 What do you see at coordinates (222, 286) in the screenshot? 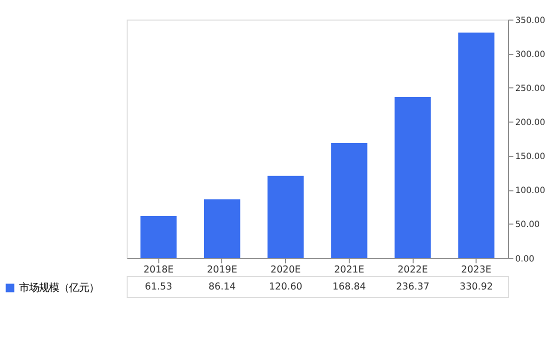
I see `data-label: 86.14` at bounding box center [222, 286].